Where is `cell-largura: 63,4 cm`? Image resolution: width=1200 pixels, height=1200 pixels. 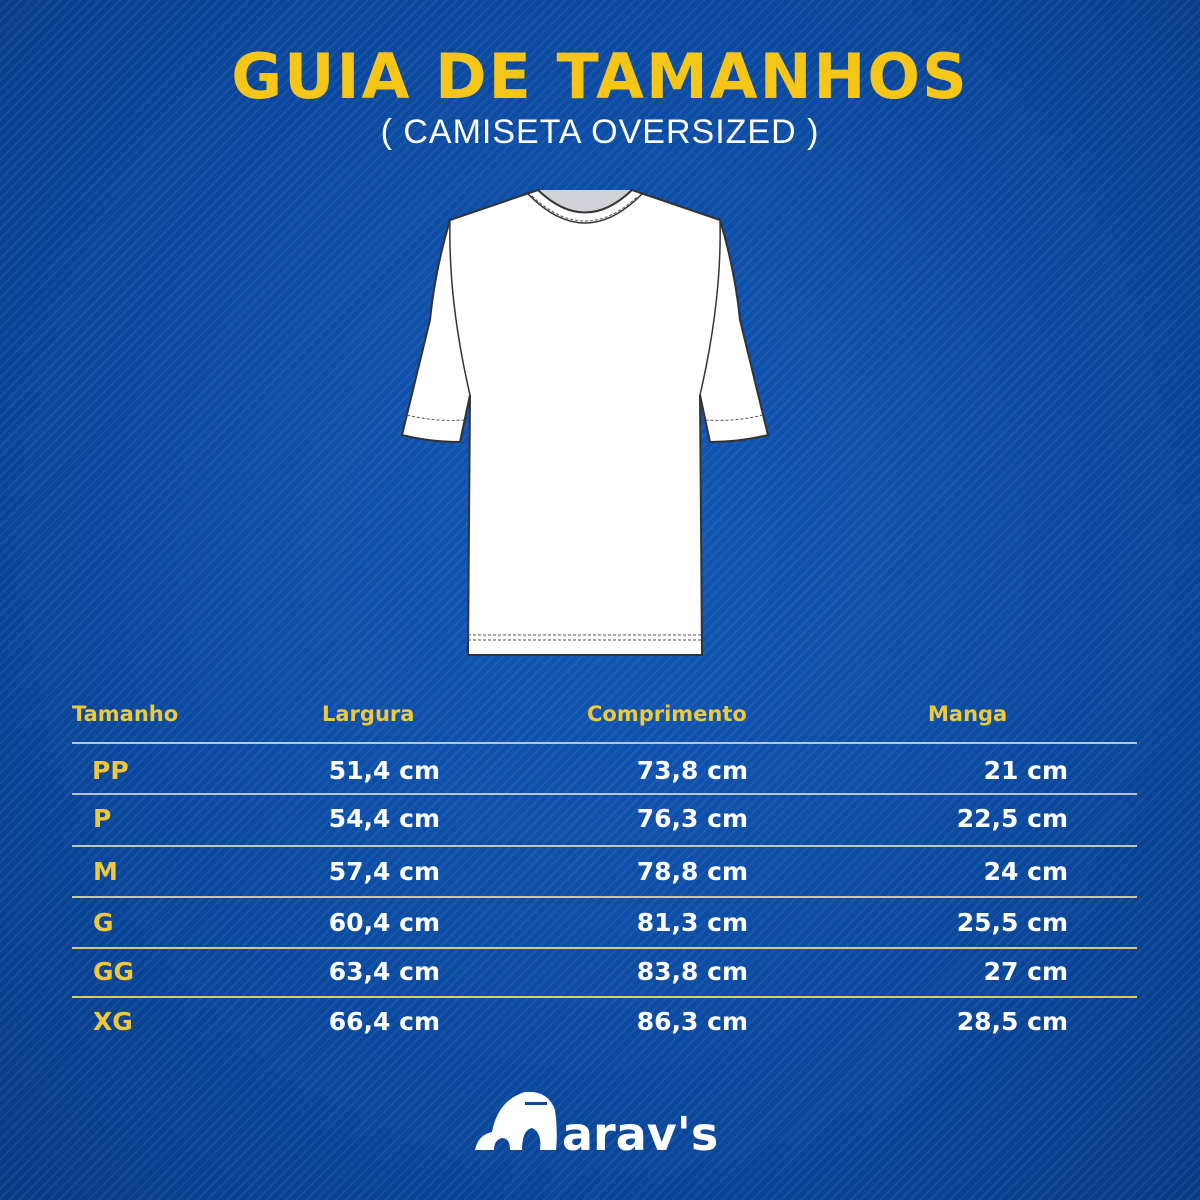
cell-largura: 63,4 cm is located at coordinates (384, 971).